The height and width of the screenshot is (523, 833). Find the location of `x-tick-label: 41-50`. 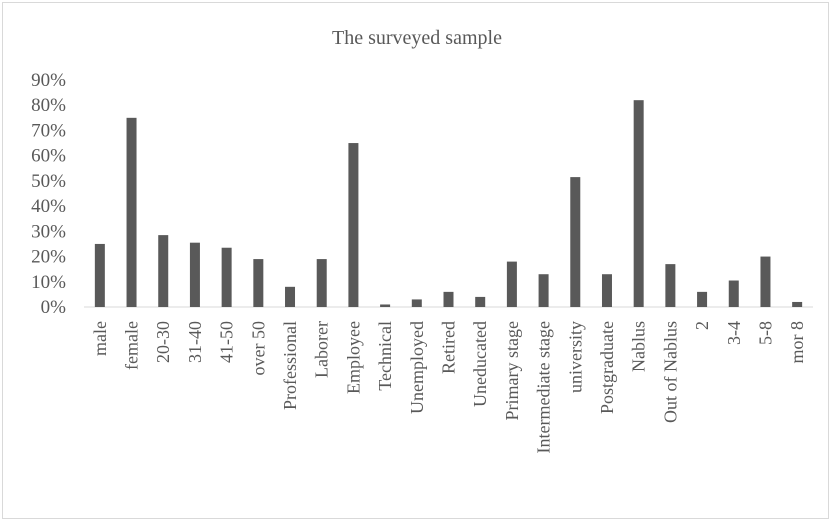

x-tick-label: 41-50 is located at coordinates (227, 342).